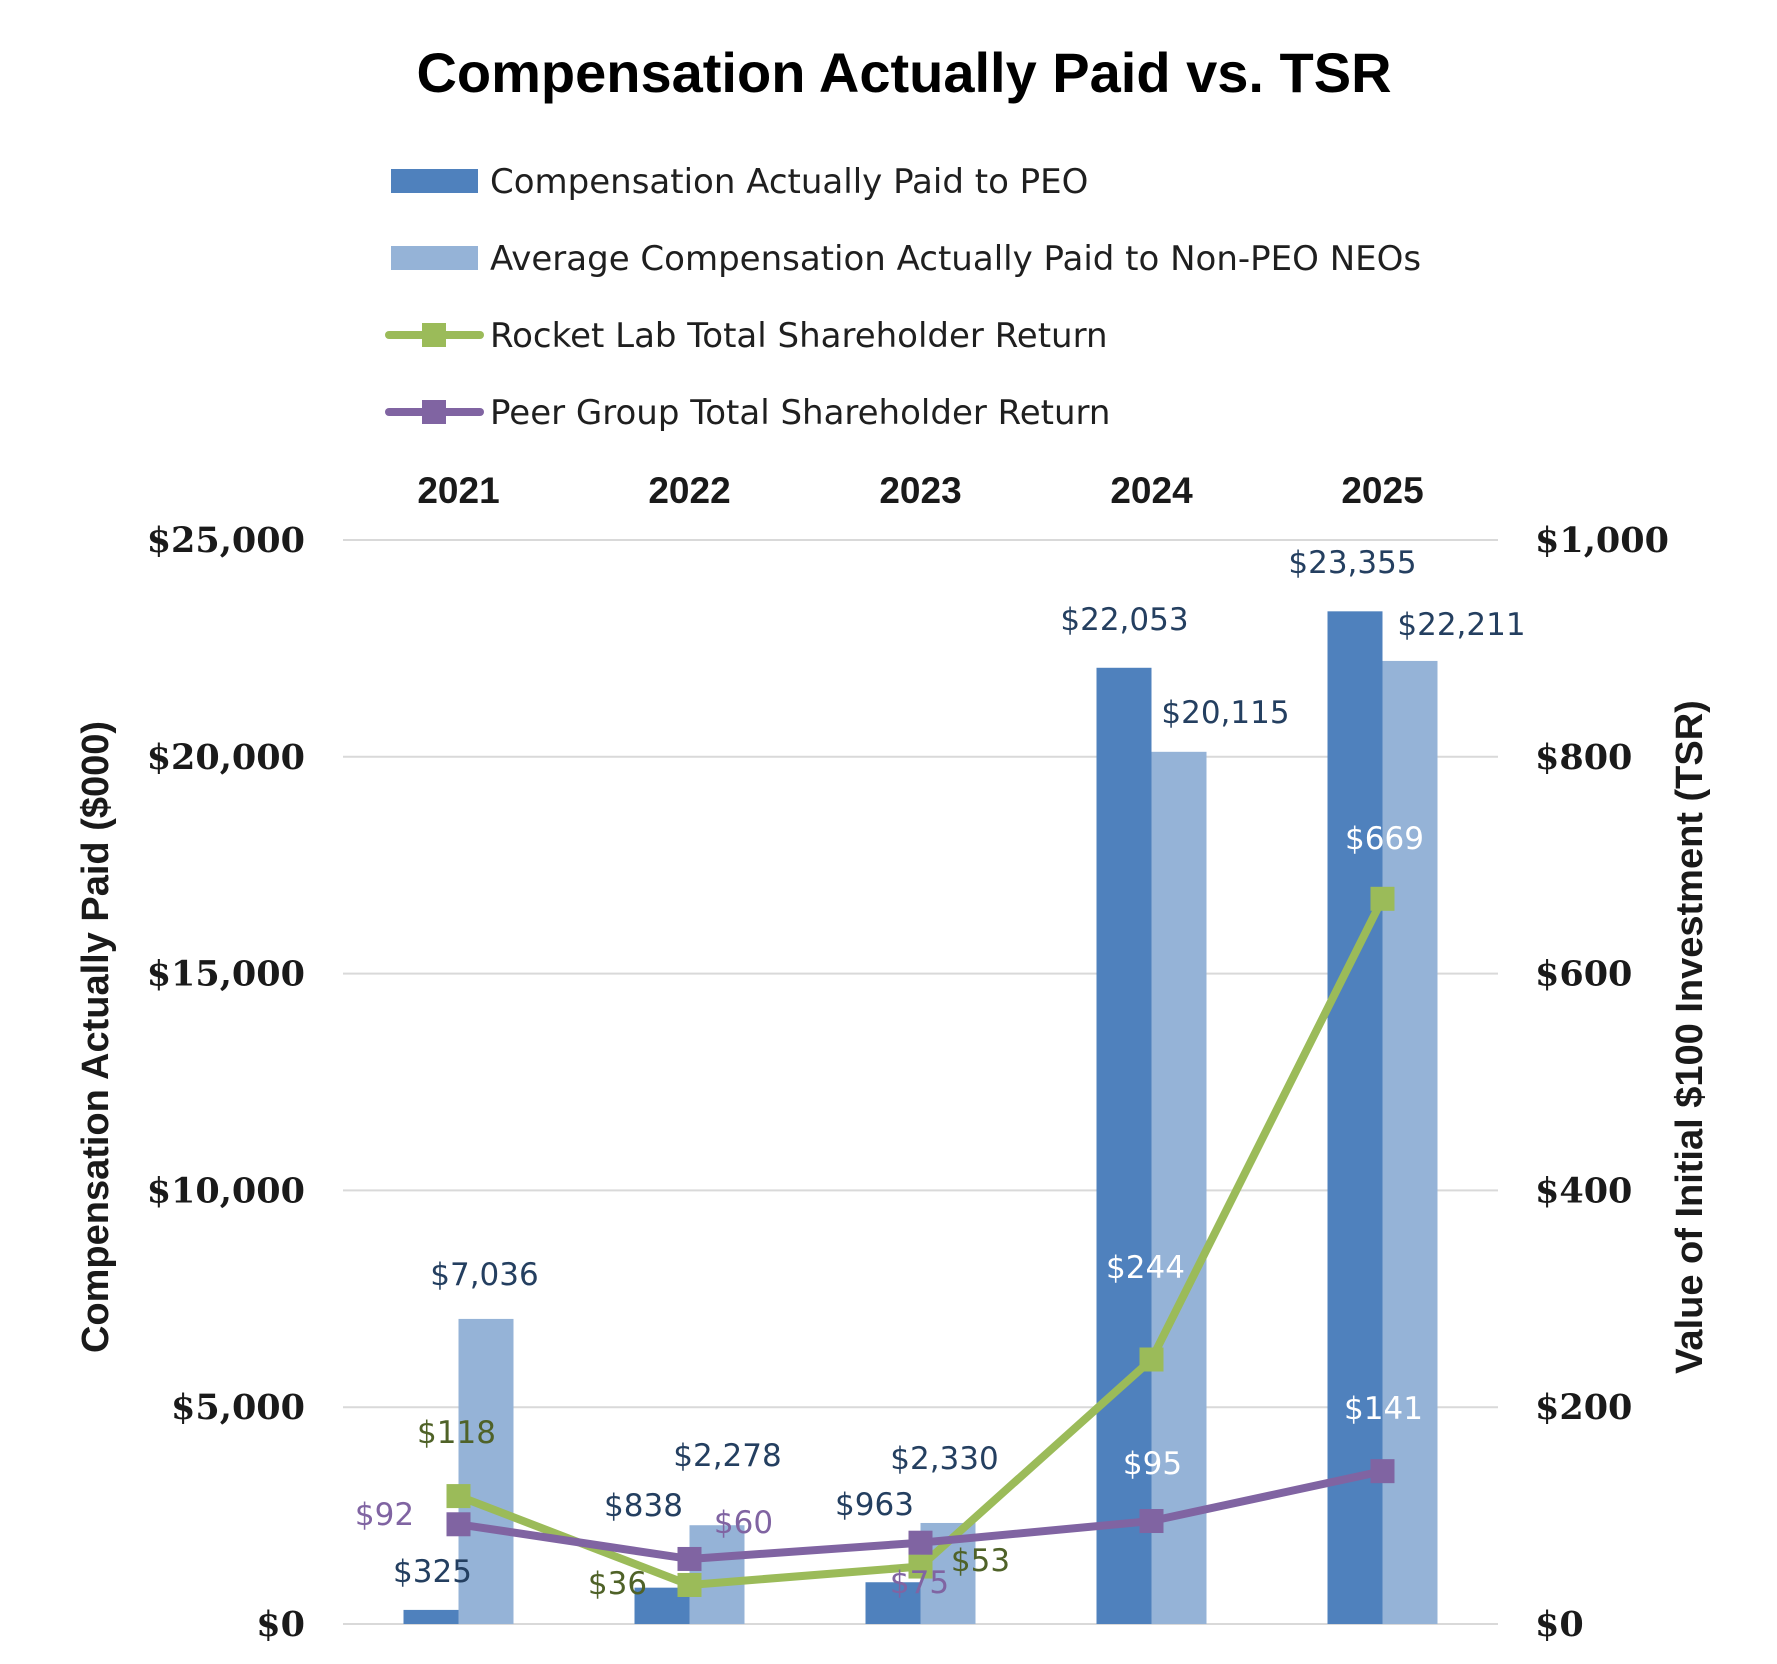 This screenshot has width=1777, height=1664. Describe the element at coordinates (1382, 490) in the screenshot. I see `year-label: 2025` at that location.